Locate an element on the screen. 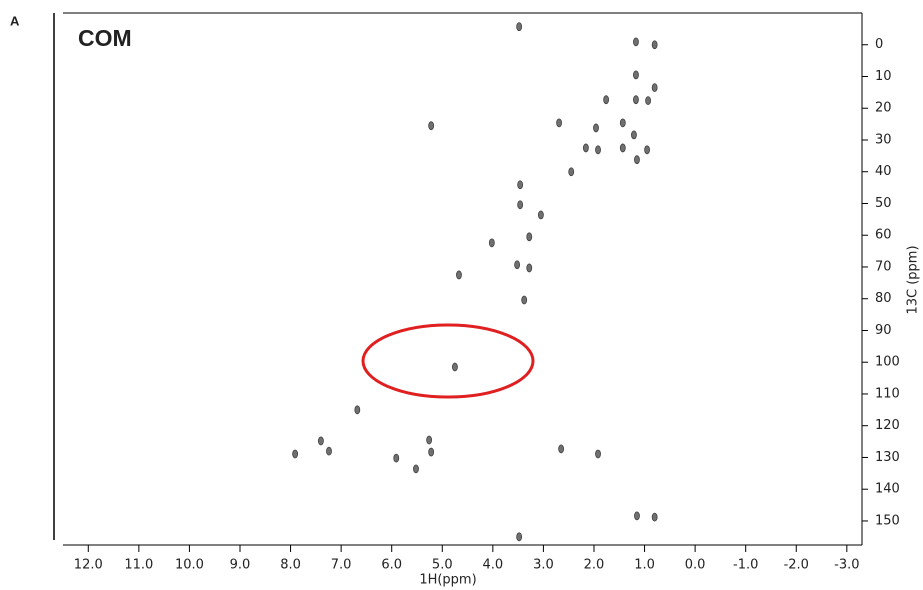 The height and width of the screenshot is (590, 923). y-tick-label: 30 is located at coordinates (883, 139).